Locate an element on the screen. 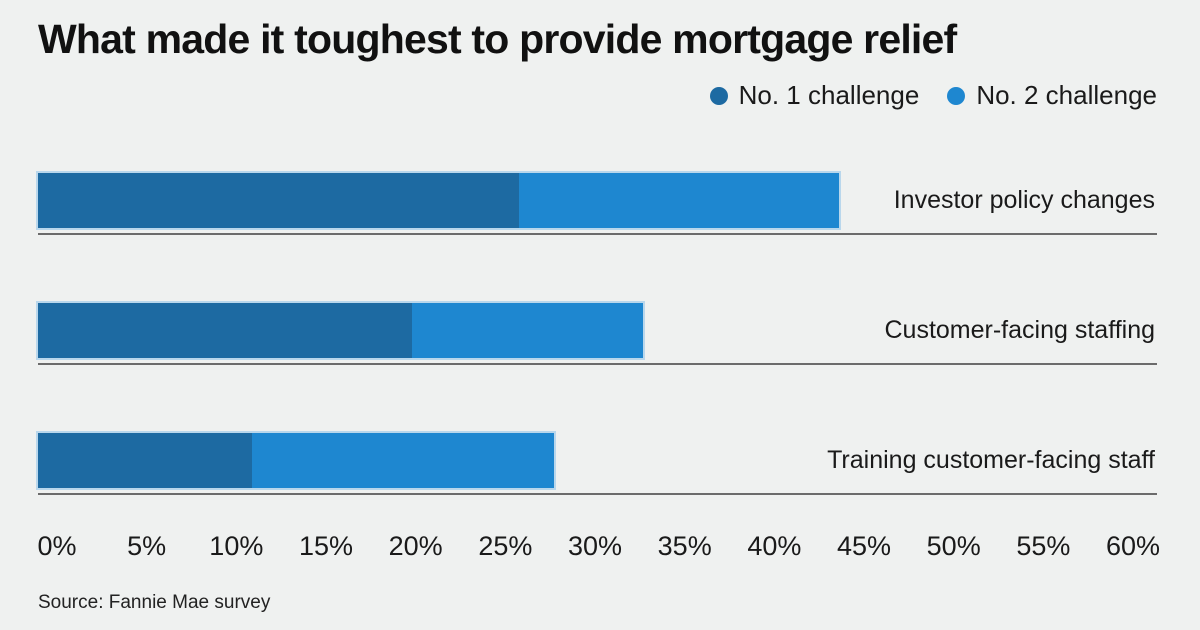  x-axis-tick-label: 5% is located at coordinates (147, 546).